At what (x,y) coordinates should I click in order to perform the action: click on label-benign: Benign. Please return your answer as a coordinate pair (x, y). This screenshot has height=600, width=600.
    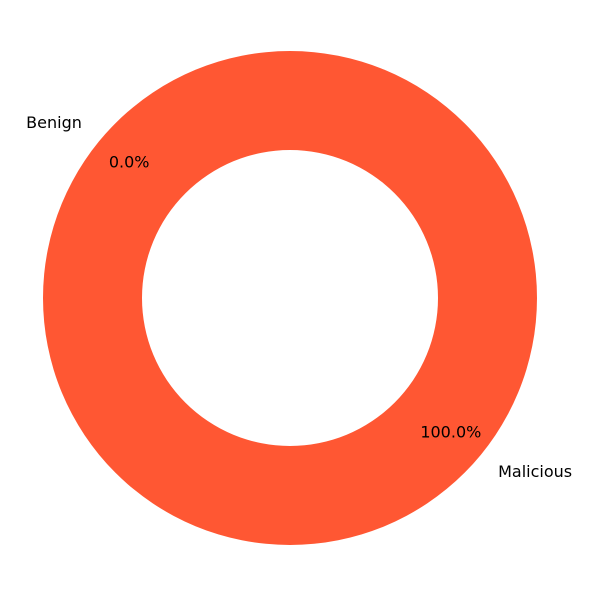
    Looking at the image, I should click on (54, 122).